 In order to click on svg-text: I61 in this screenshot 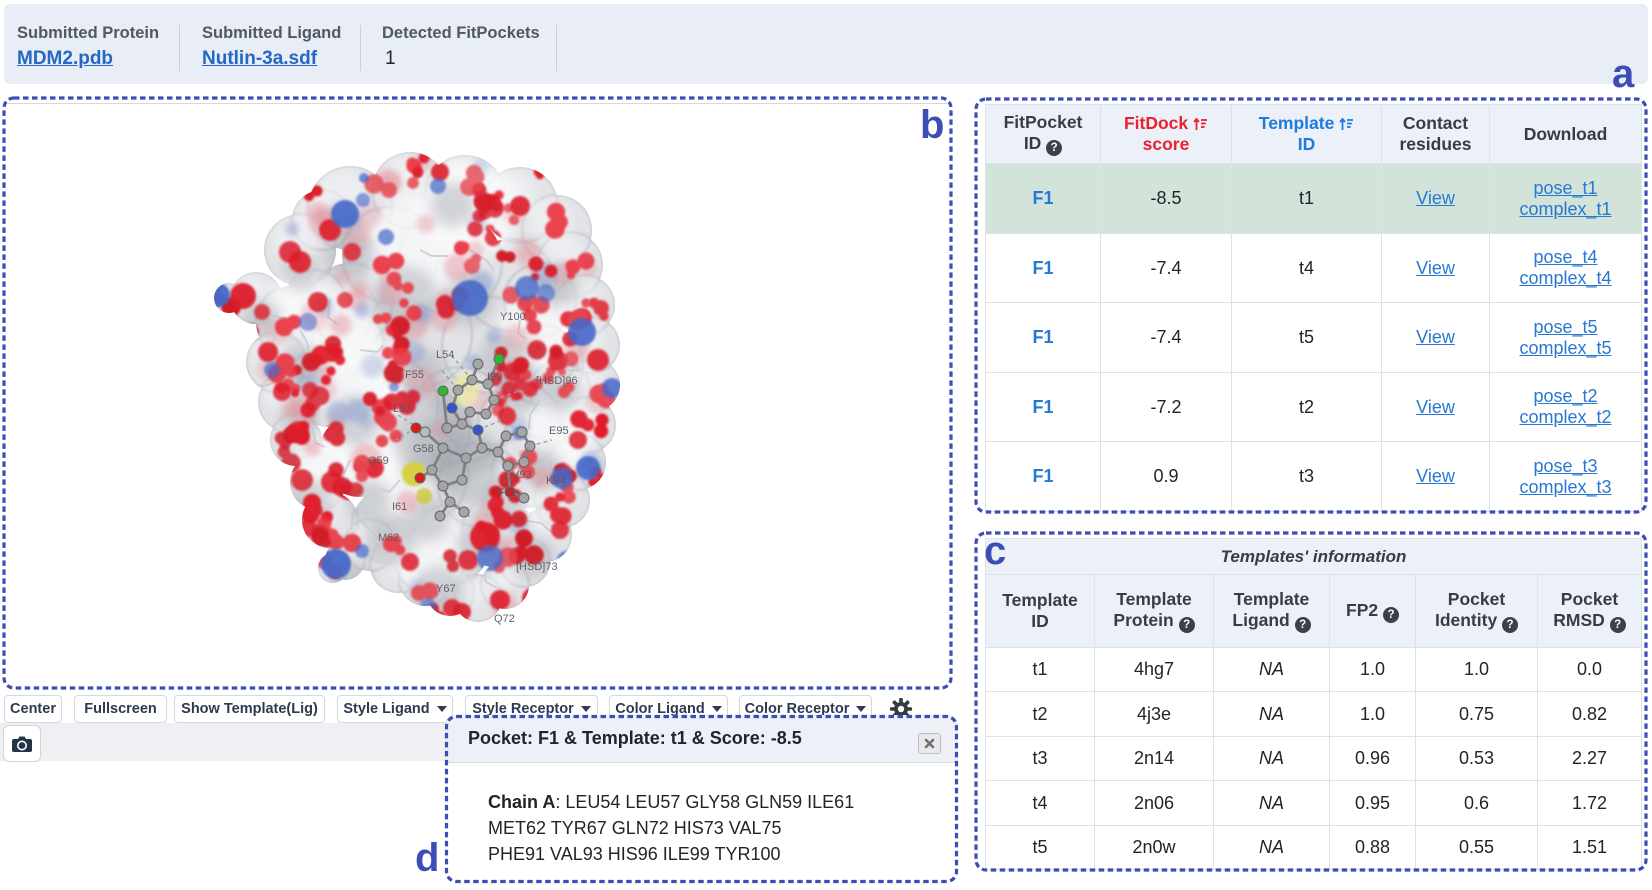, I will do `click(399, 507)`.